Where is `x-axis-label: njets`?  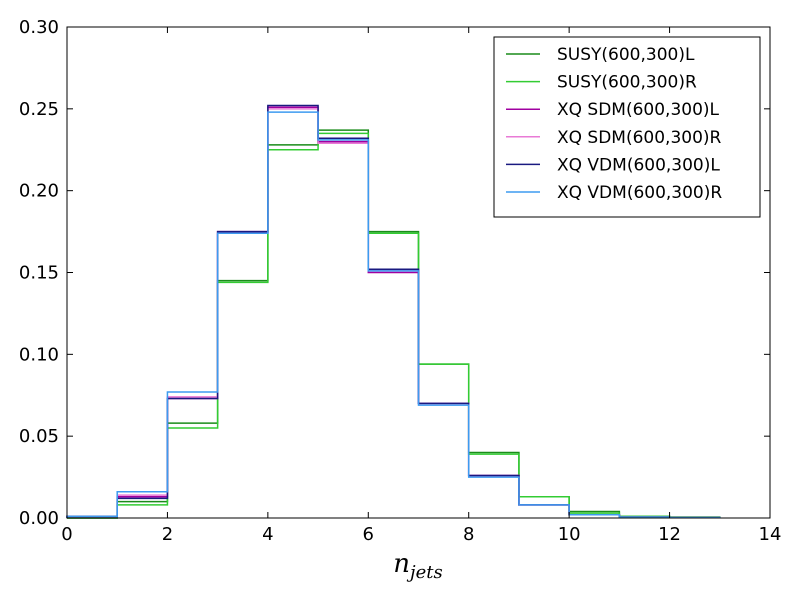 x-axis-label: njets is located at coordinates (417, 566).